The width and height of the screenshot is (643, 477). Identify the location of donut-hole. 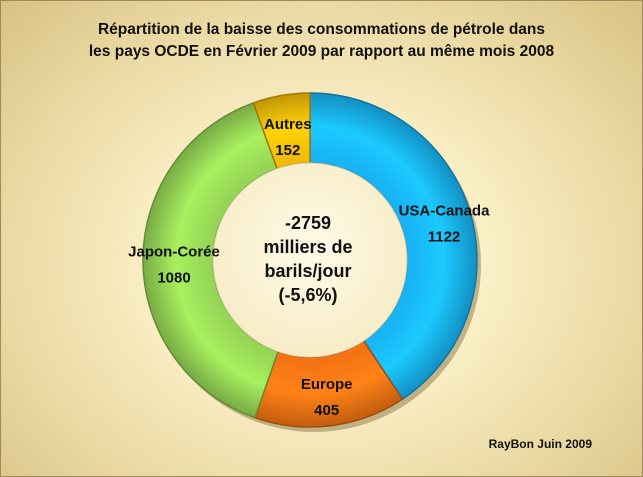
(310, 260).